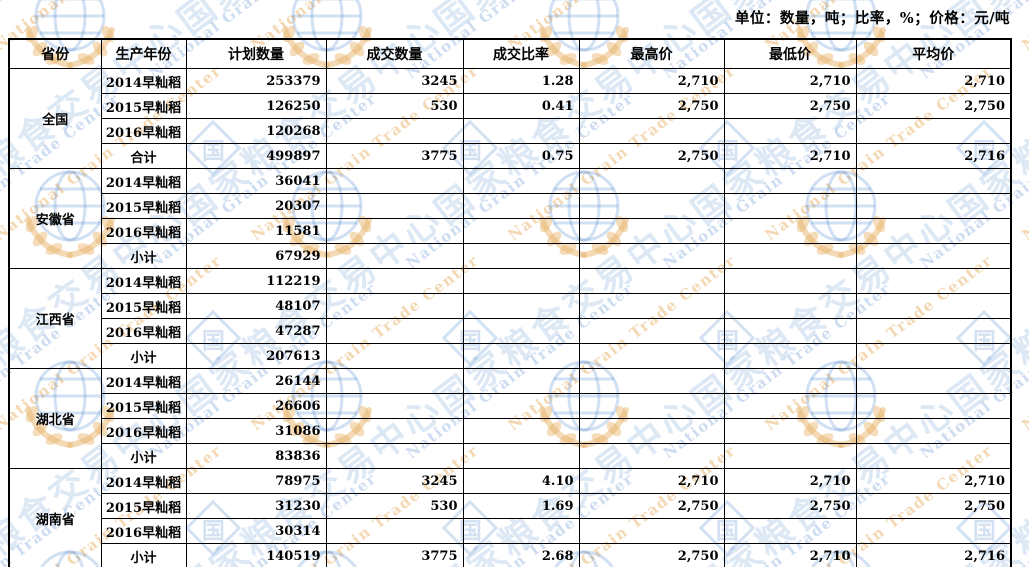  Describe the element at coordinates (510, 456) in the screenshot. I see `table-row: 小计 83836` at that location.